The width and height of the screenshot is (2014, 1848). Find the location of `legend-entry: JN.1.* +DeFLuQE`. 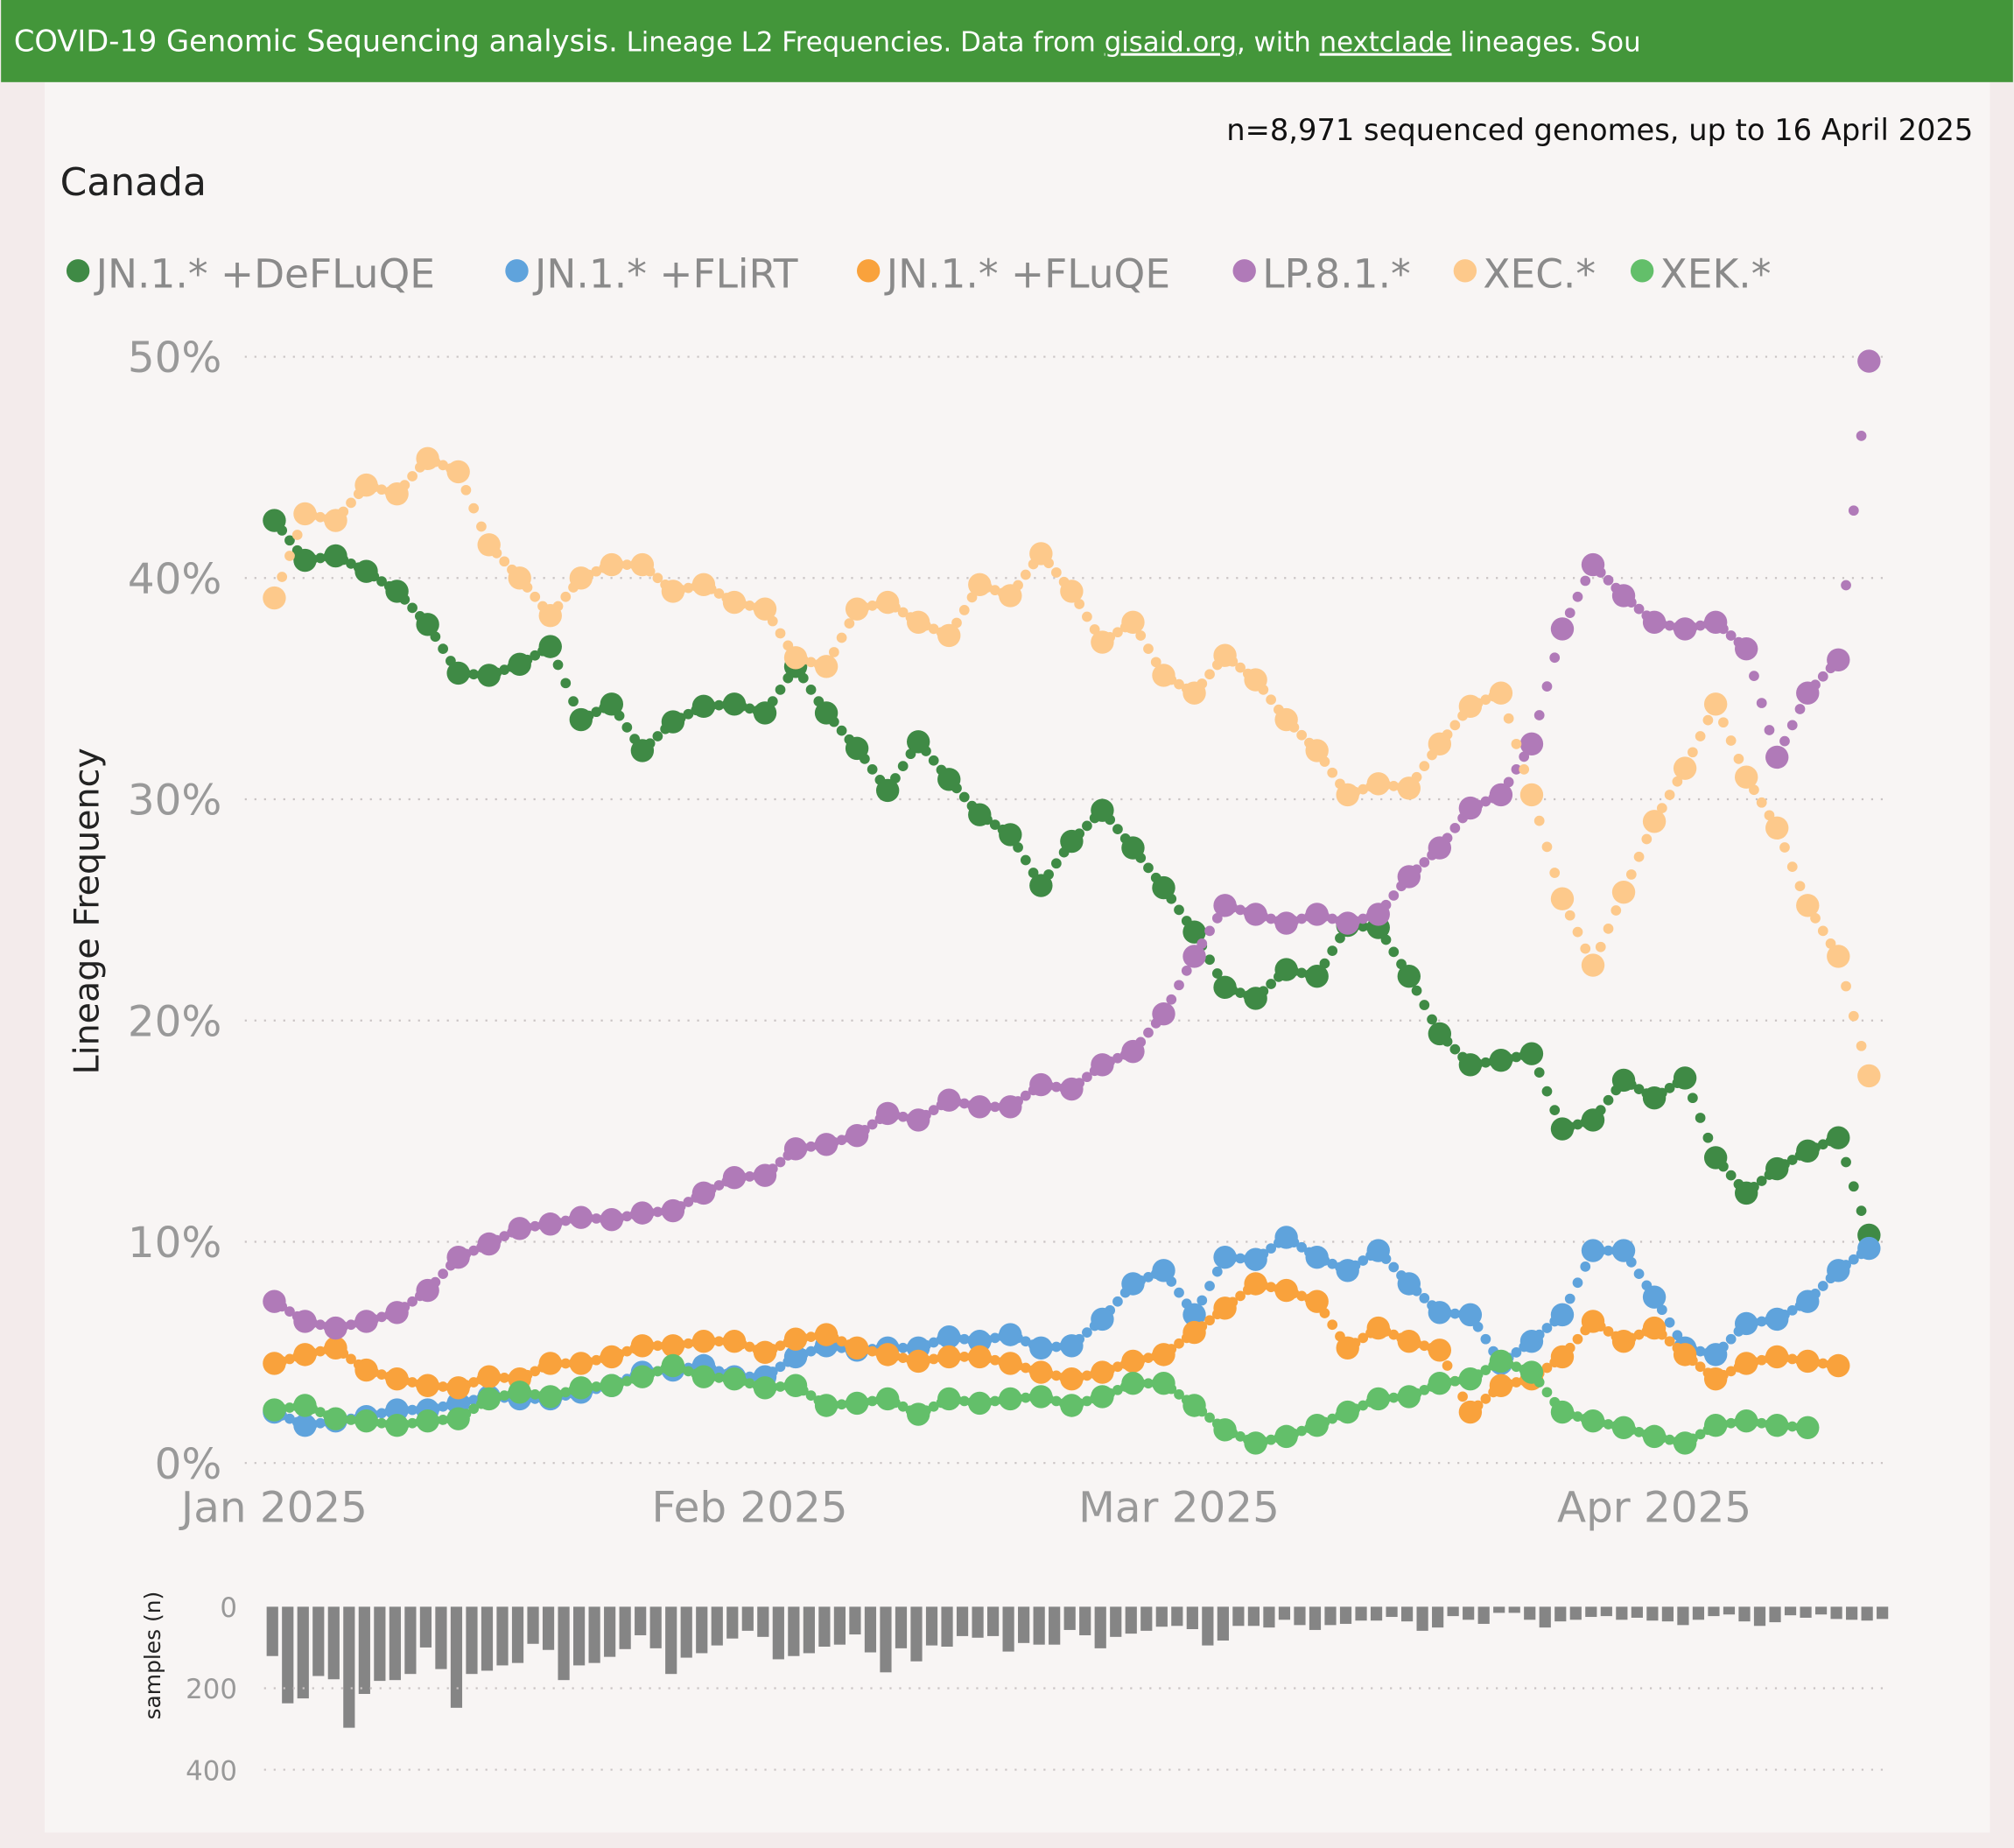

legend-entry: JN.1.* +DeFLuQE is located at coordinates (264, 273).